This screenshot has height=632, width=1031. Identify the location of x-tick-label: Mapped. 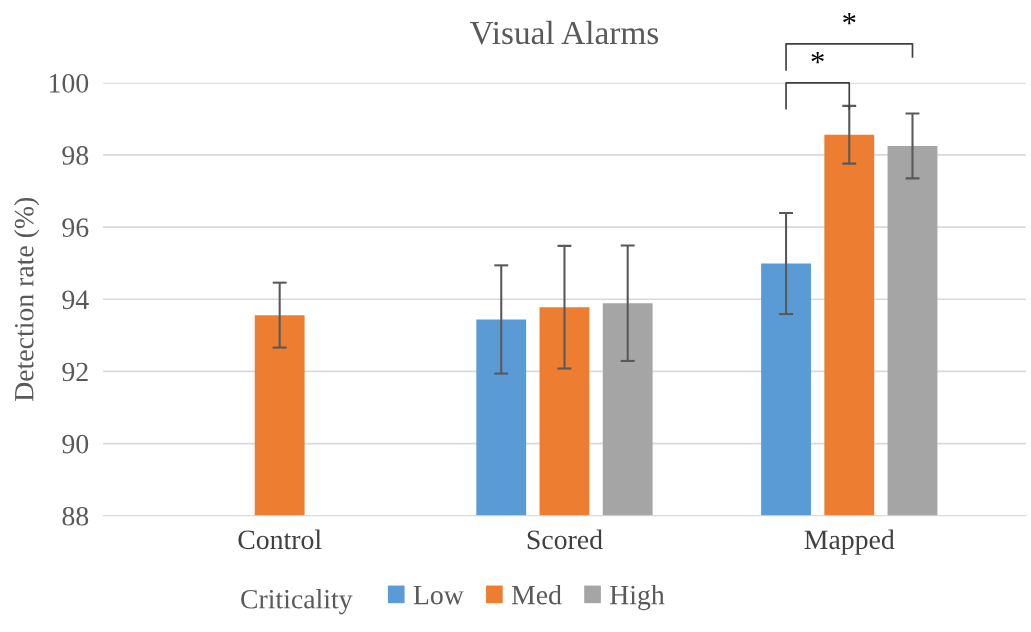
(849, 542).